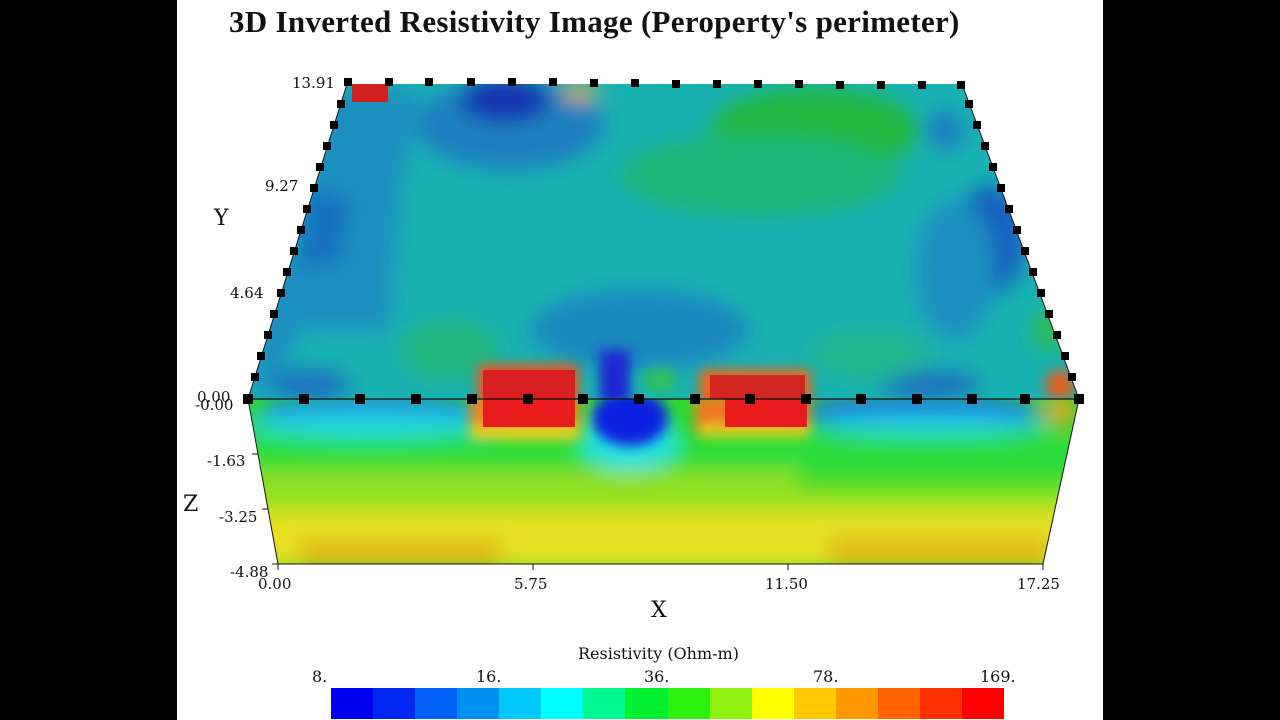 The height and width of the screenshot is (720, 1280). I want to click on colorbar, so click(667, 703).